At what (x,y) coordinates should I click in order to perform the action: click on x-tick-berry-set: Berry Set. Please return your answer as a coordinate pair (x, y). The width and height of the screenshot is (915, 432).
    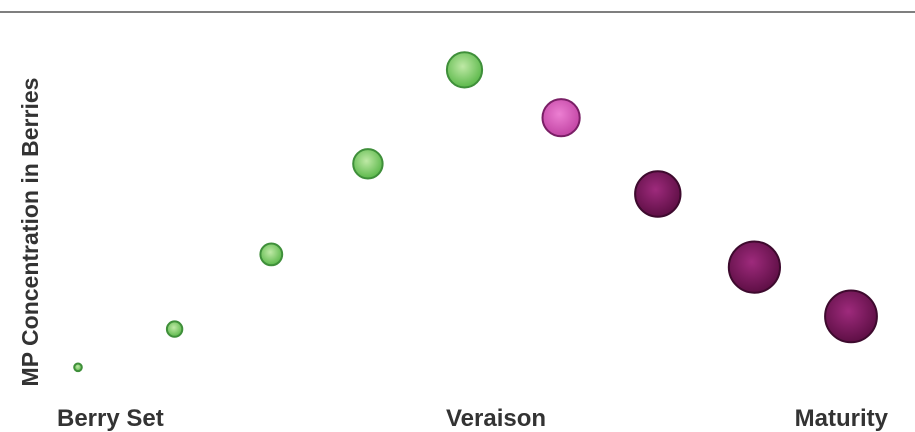
    Looking at the image, I should click on (110, 418).